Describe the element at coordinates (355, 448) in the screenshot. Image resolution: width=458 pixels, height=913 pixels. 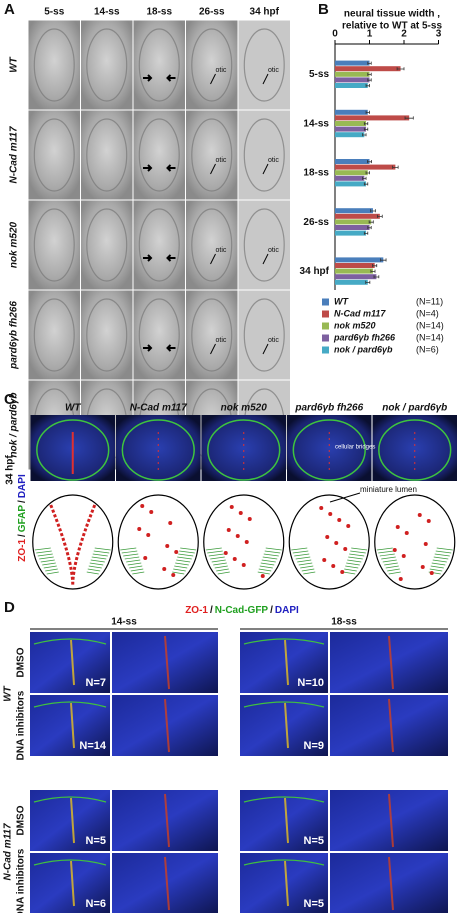
I see `annotation: cellular bridges` at that location.